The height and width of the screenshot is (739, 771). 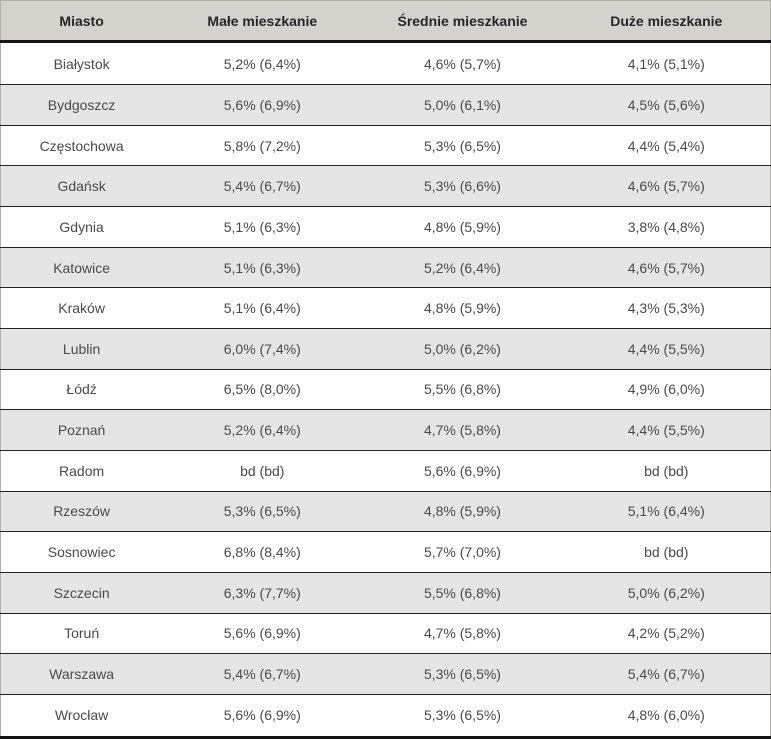 What do you see at coordinates (666, 512) in the screenshot?
I see `large-apartment-rate-cell: 5,1% (6,4%)` at bounding box center [666, 512].